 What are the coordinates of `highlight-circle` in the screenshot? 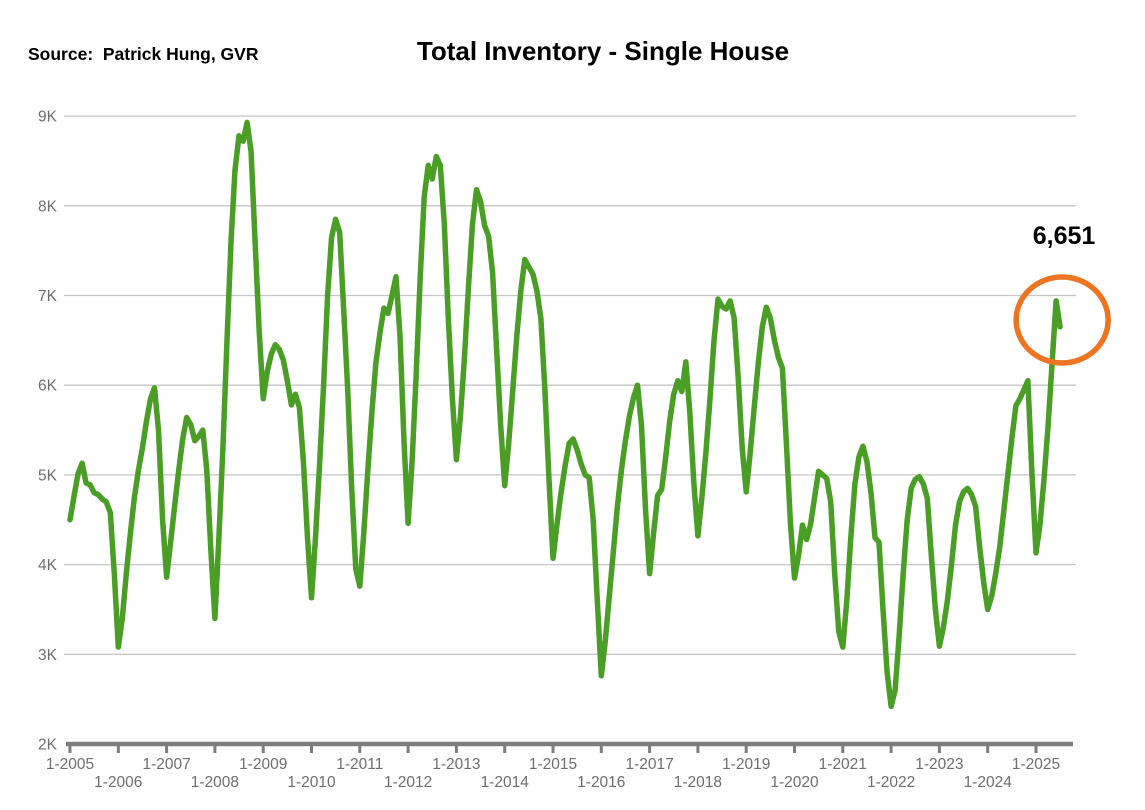 It's located at (1062, 320).